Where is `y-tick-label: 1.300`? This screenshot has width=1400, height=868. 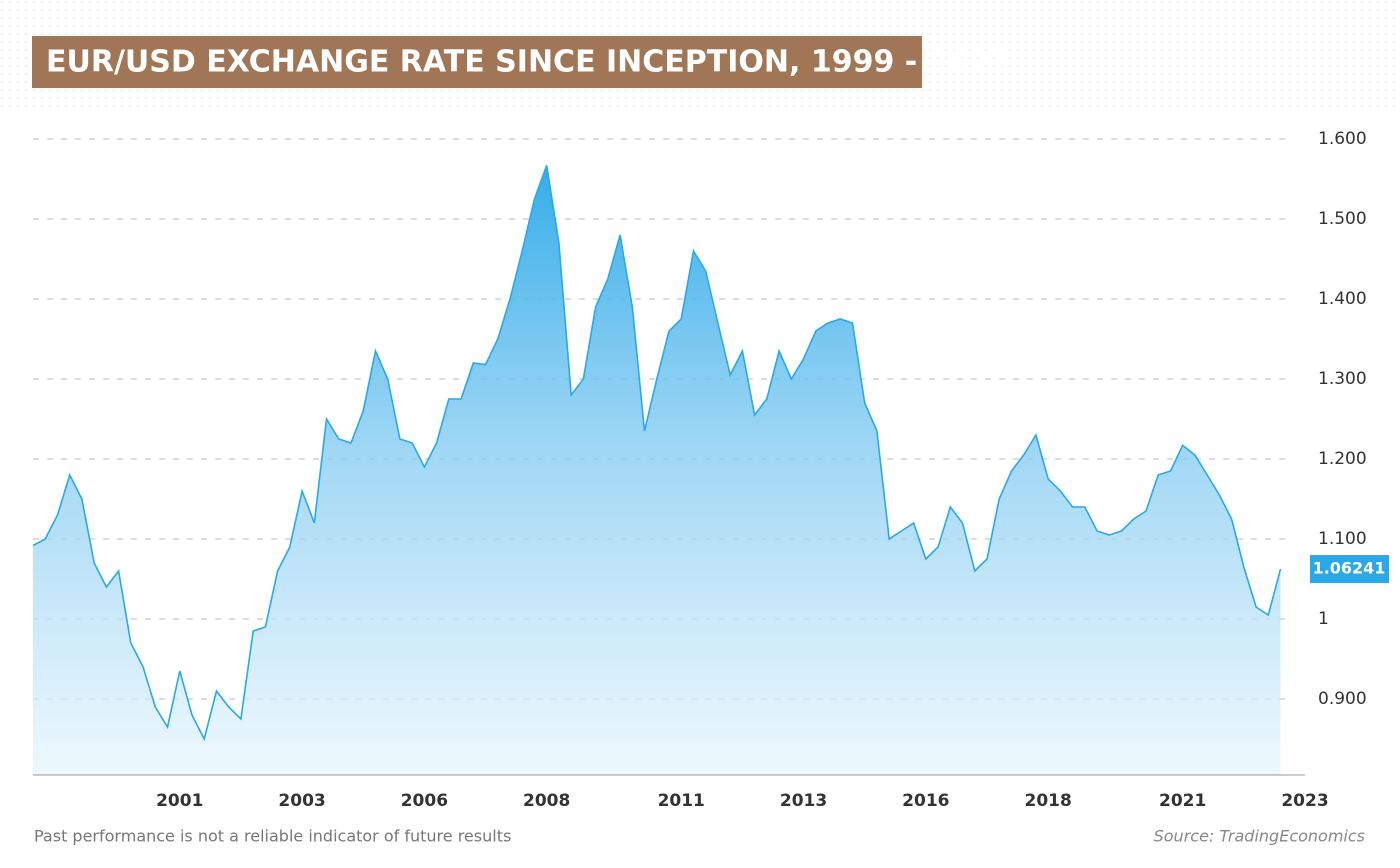
y-tick-label: 1.300 is located at coordinates (1342, 379).